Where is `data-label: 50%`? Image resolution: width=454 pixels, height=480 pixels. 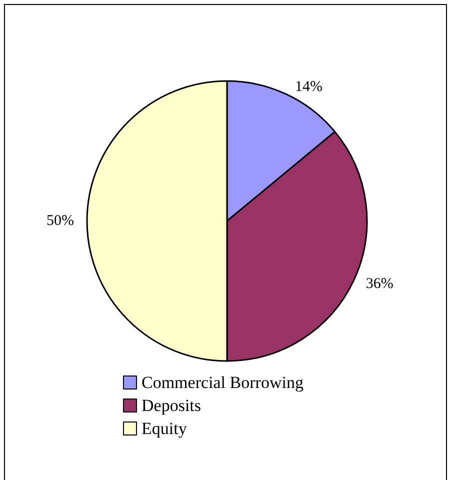
data-label: 50% is located at coordinates (60, 221).